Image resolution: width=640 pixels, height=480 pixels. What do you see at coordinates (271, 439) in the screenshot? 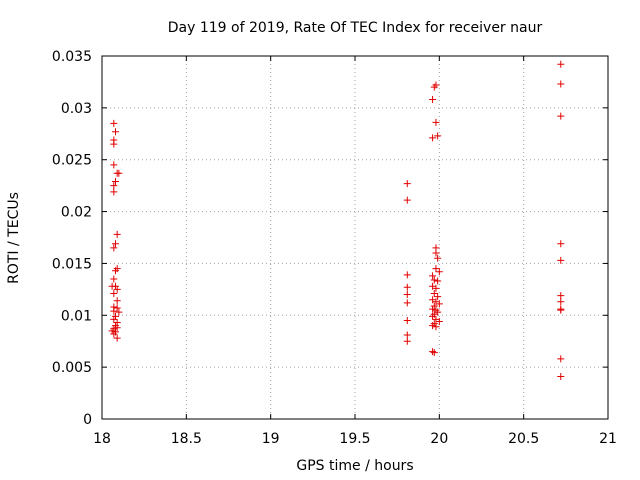
I see `x-tick-label: 19` at bounding box center [271, 439].